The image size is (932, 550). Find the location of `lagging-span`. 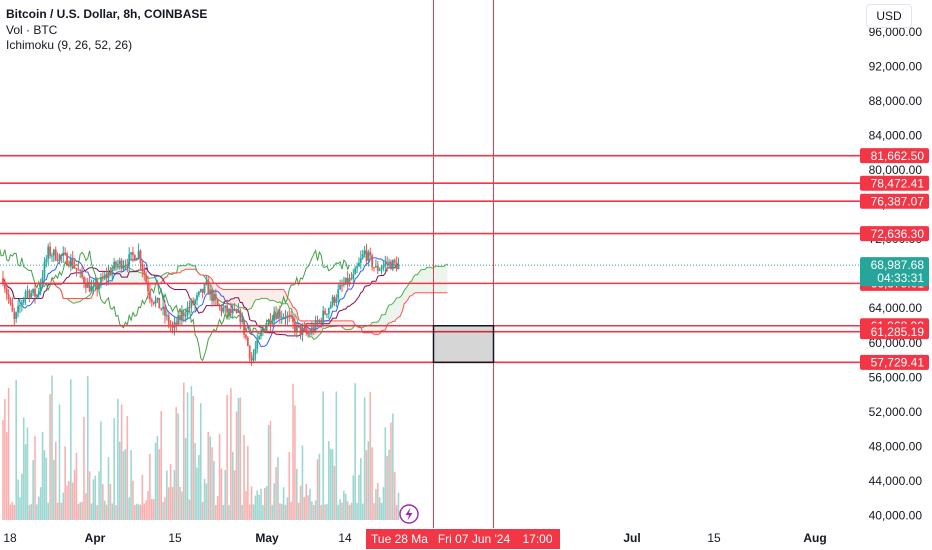

lagging-span is located at coordinates (175, 305).